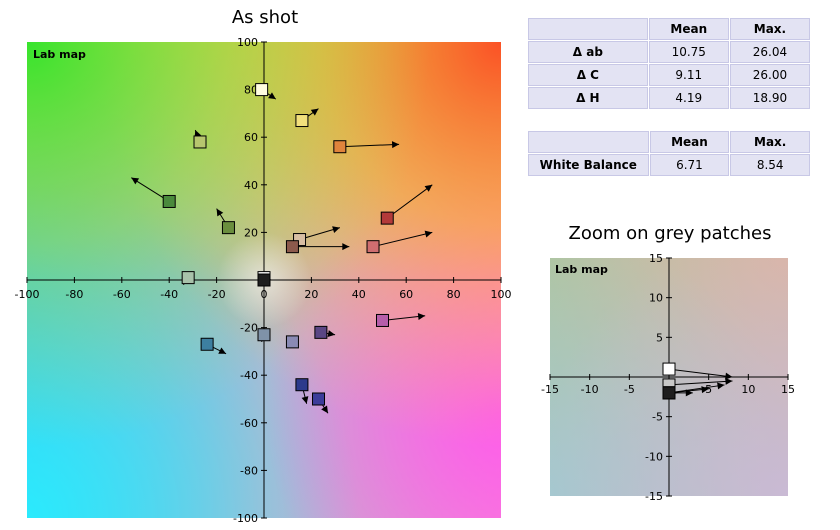 This screenshot has height=530, width=840. I want to click on zoom-plot-label: Lab map, so click(581, 269).